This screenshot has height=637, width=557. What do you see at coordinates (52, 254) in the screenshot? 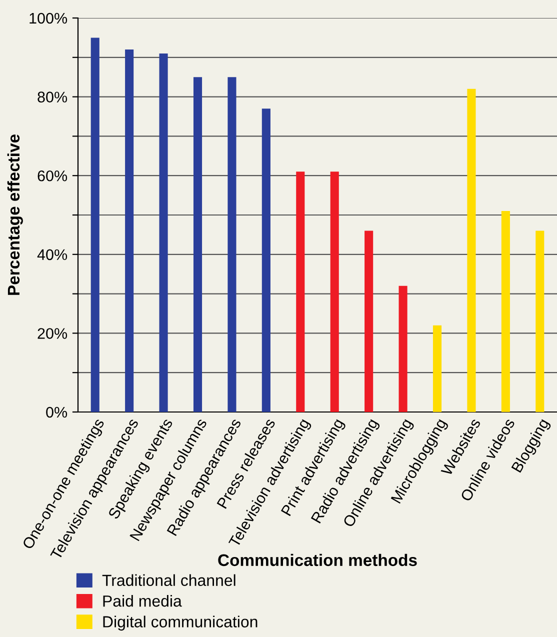
I see `y-tick-label: 40%` at bounding box center [52, 254].